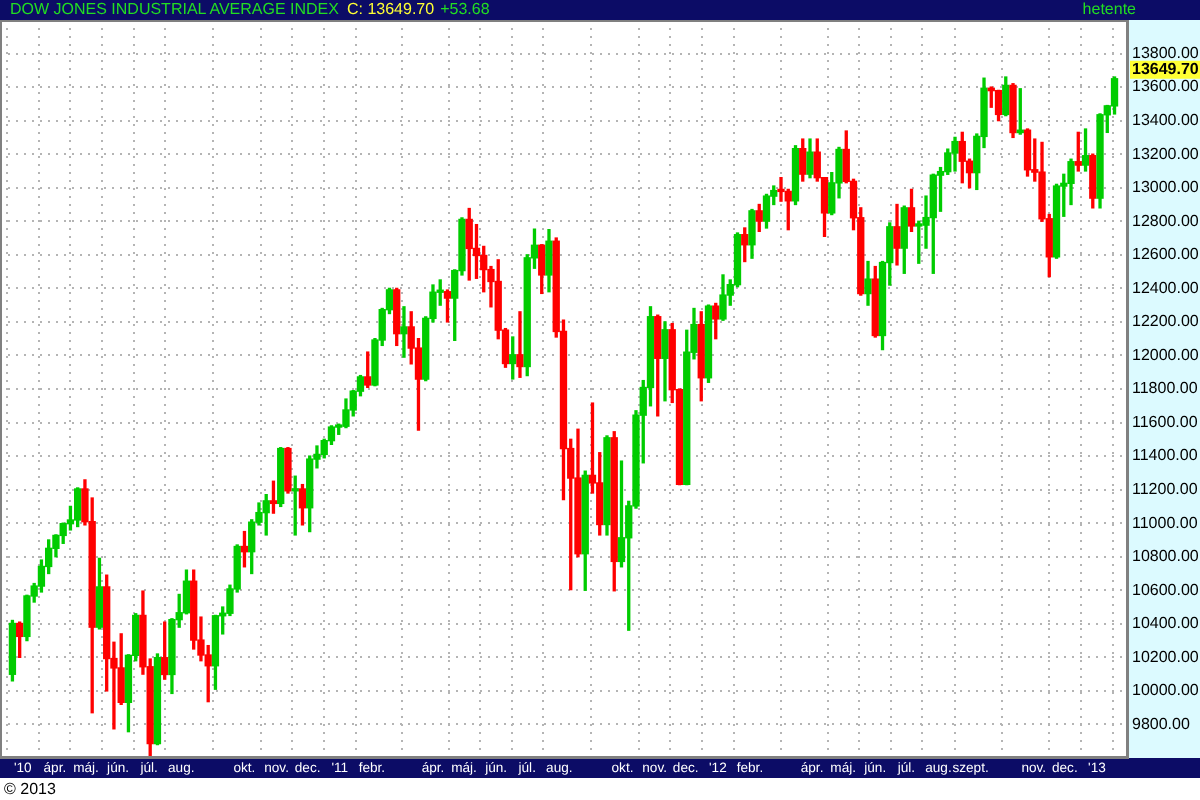  What do you see at coordinates (1166, 254) in the screenshot?
I see `y-tick-label: 12600.00` at bounding box center [1166, 254].